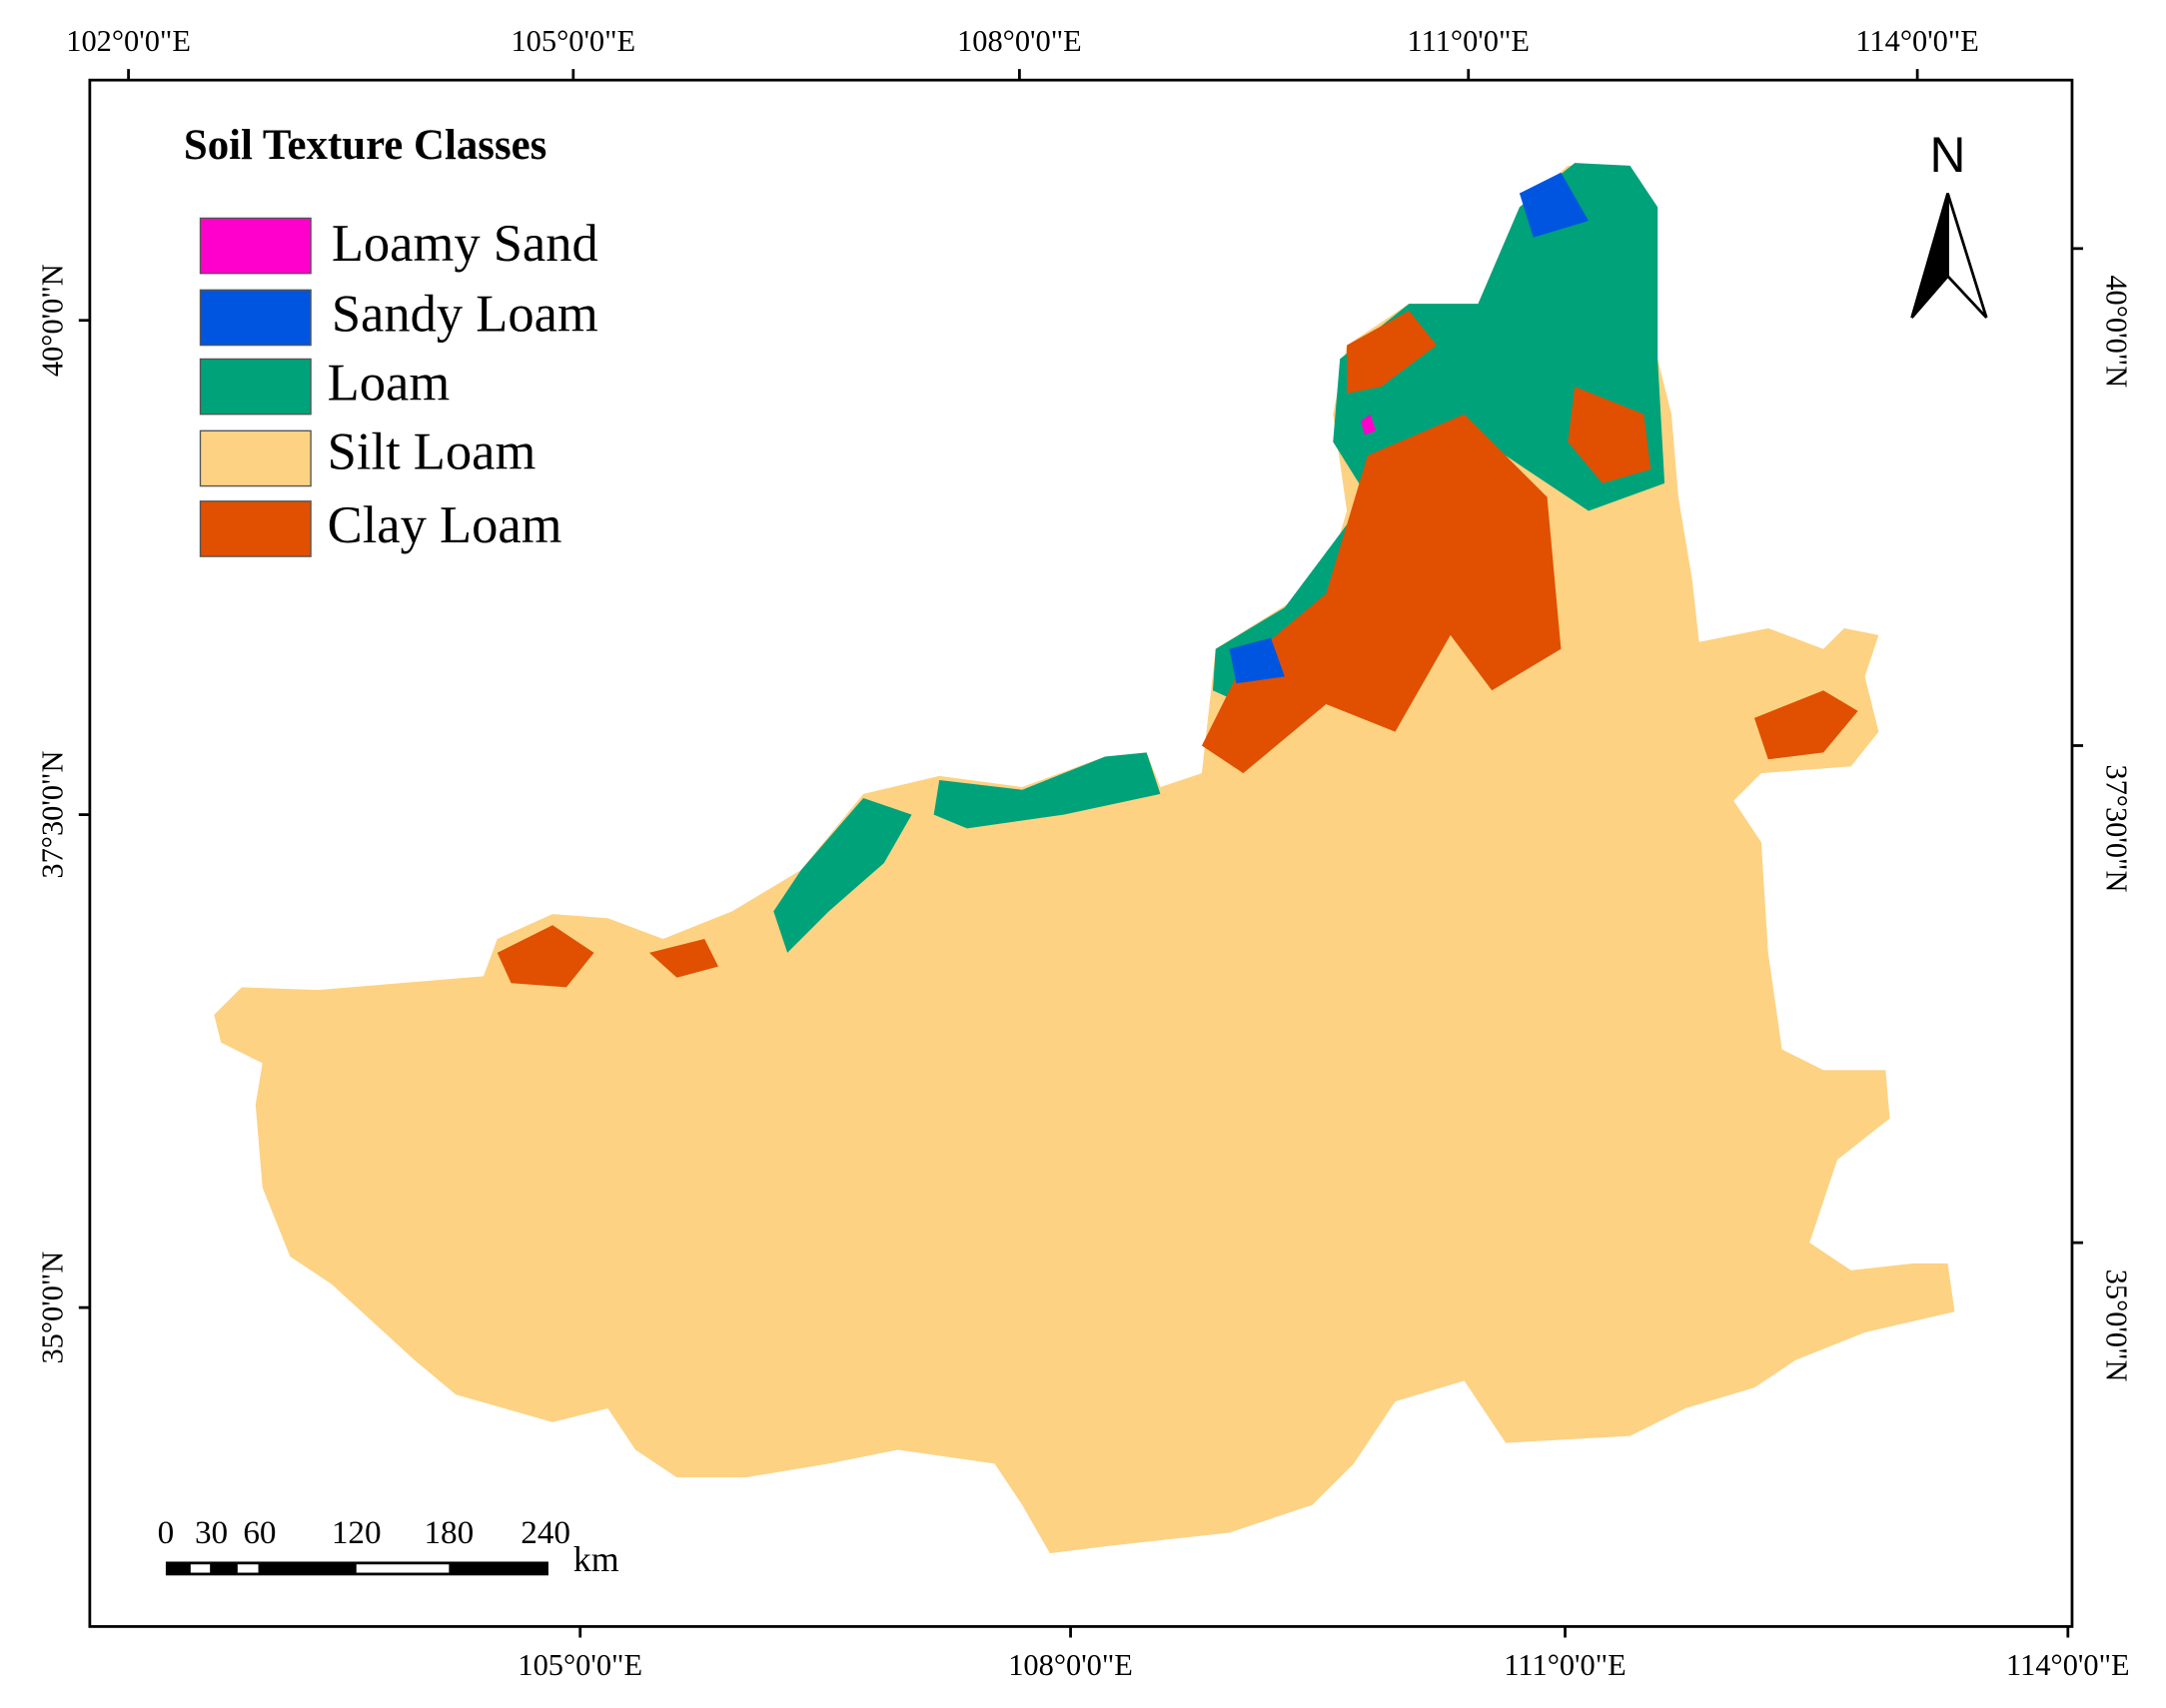 Image resolution: width=2166 pixels, height=1708 pixels. What do you see at coordinates (357, 1532) in the screenshot?
I see `scale-label: 120` at bounding box center [357, 1532].